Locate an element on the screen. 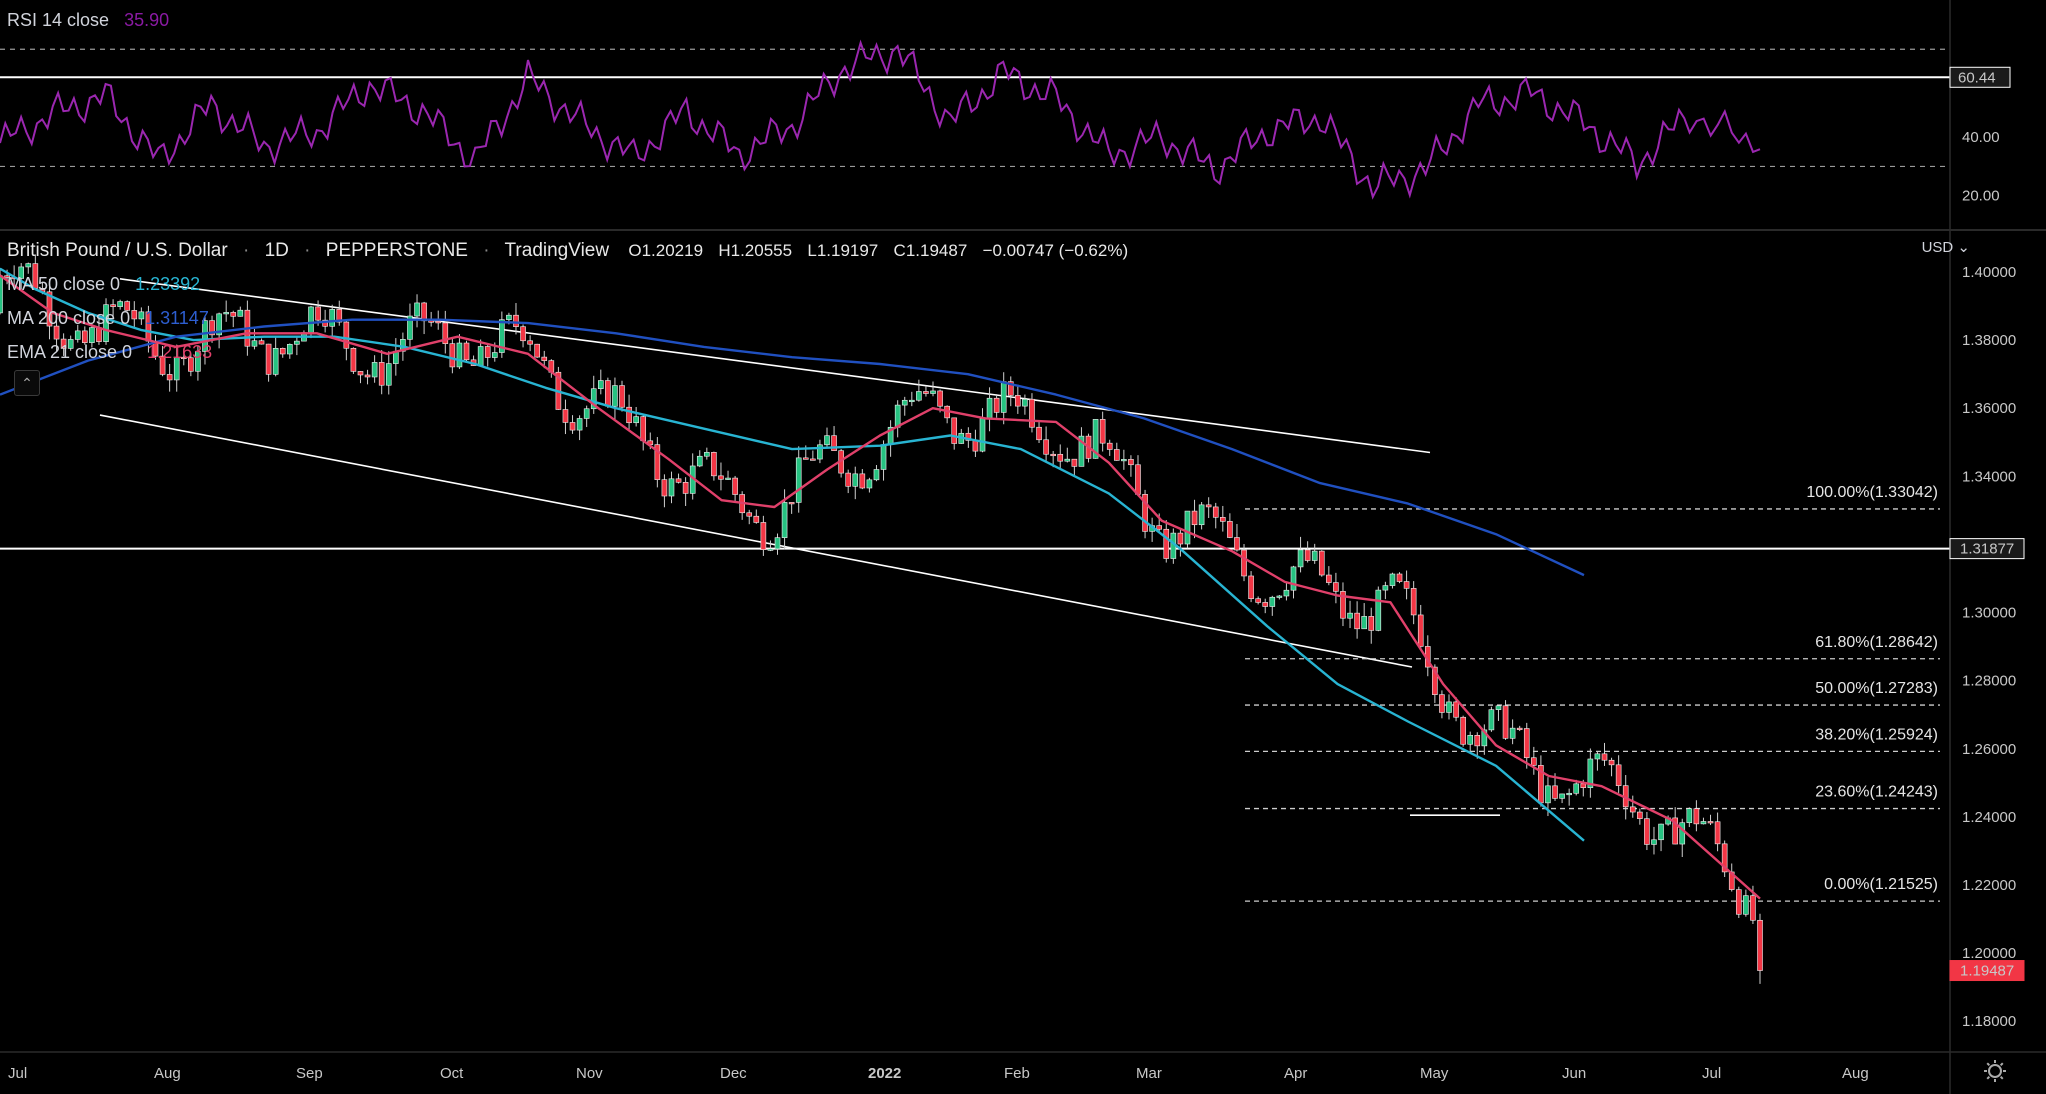 This screenshot has width=2046, height=1094. interval: 1D is located at coordinates (276, 250).